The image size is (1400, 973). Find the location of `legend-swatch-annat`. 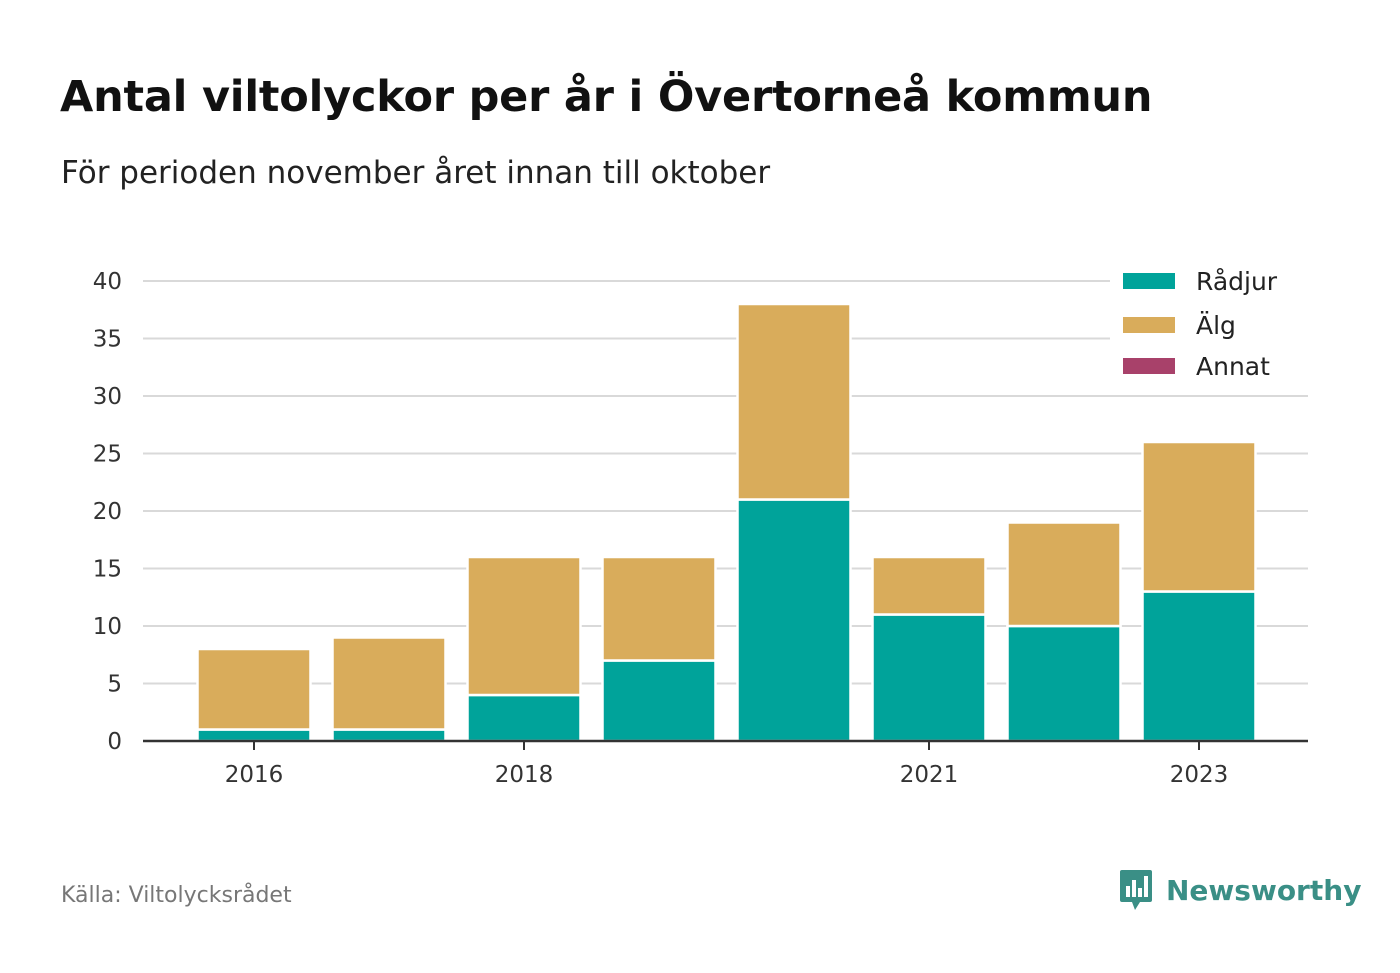

legend-swatch-annat is located at coordinates (1149, 366).